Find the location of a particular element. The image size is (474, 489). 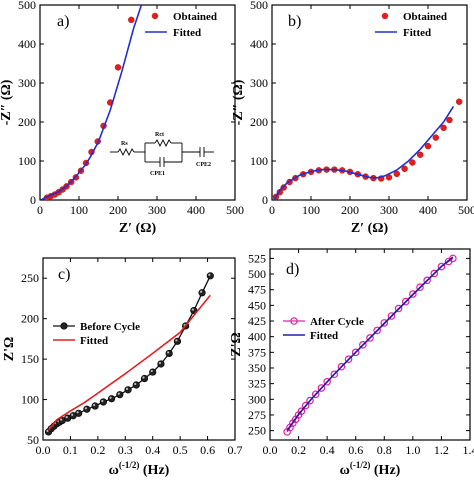

x-tick-label: 0.3 is located at coordinates (125, 450).